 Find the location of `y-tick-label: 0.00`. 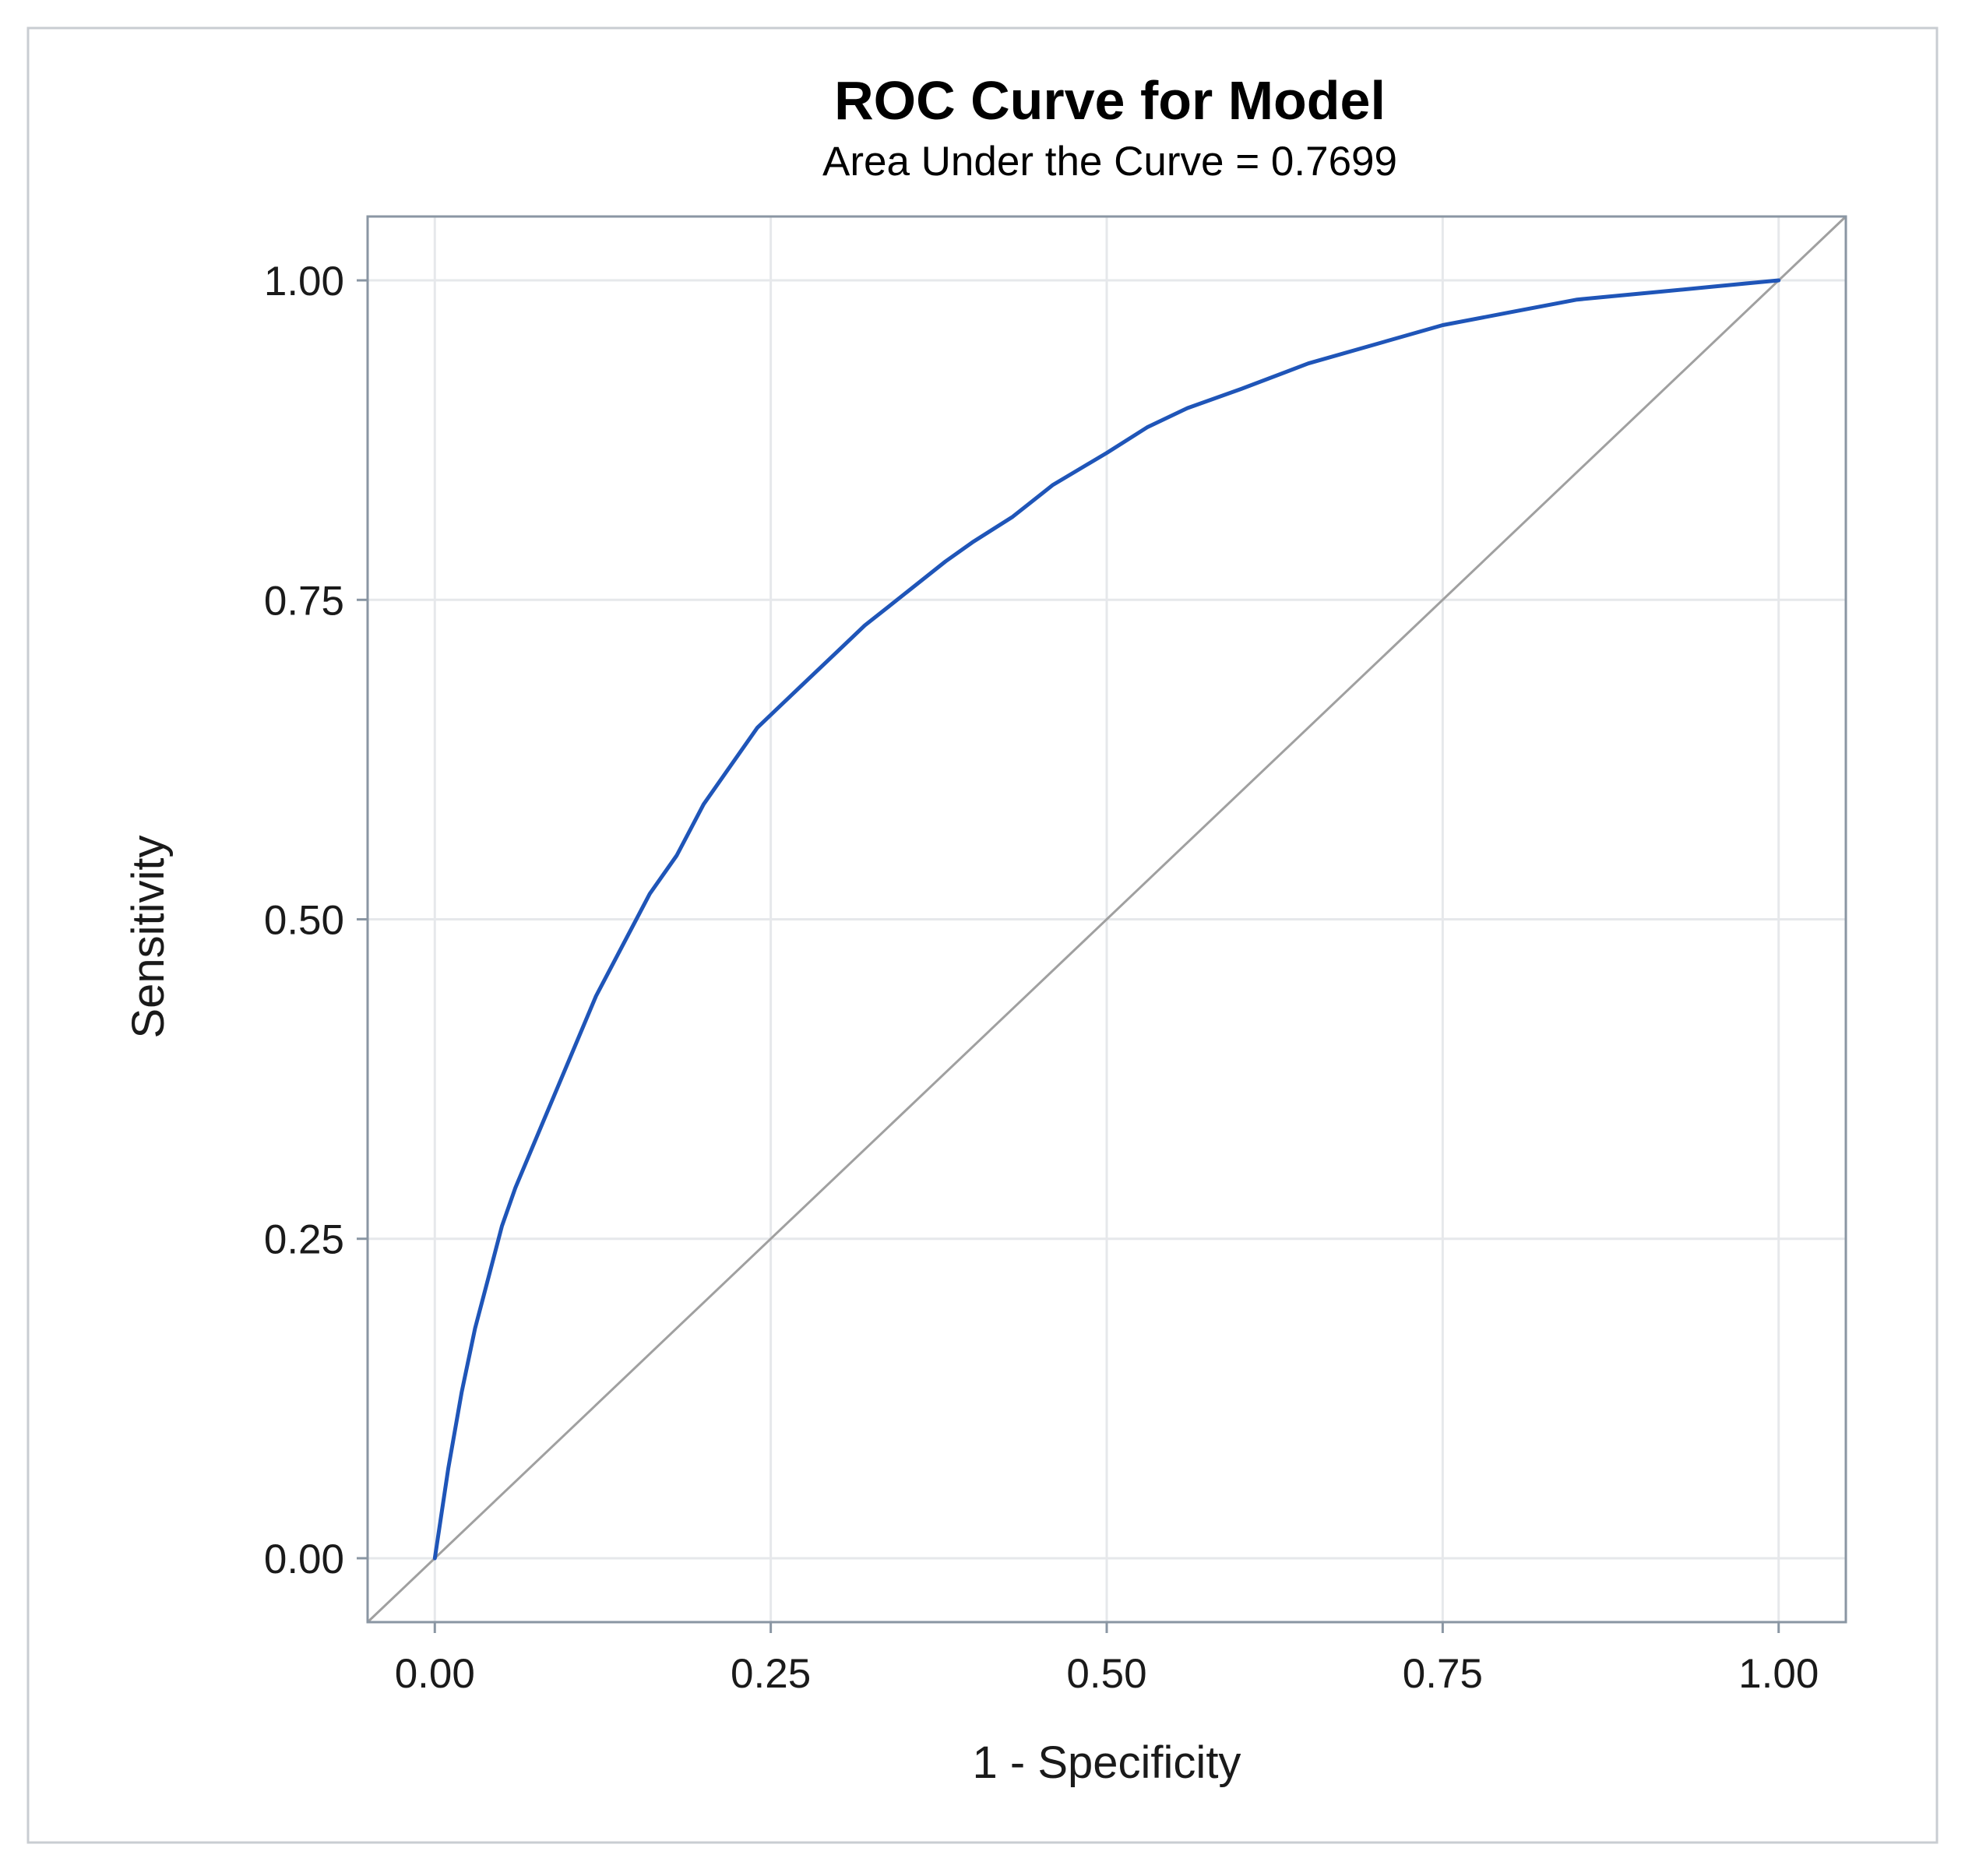

y-tick-label: 0.00 is located at coordinates (304, 1559).